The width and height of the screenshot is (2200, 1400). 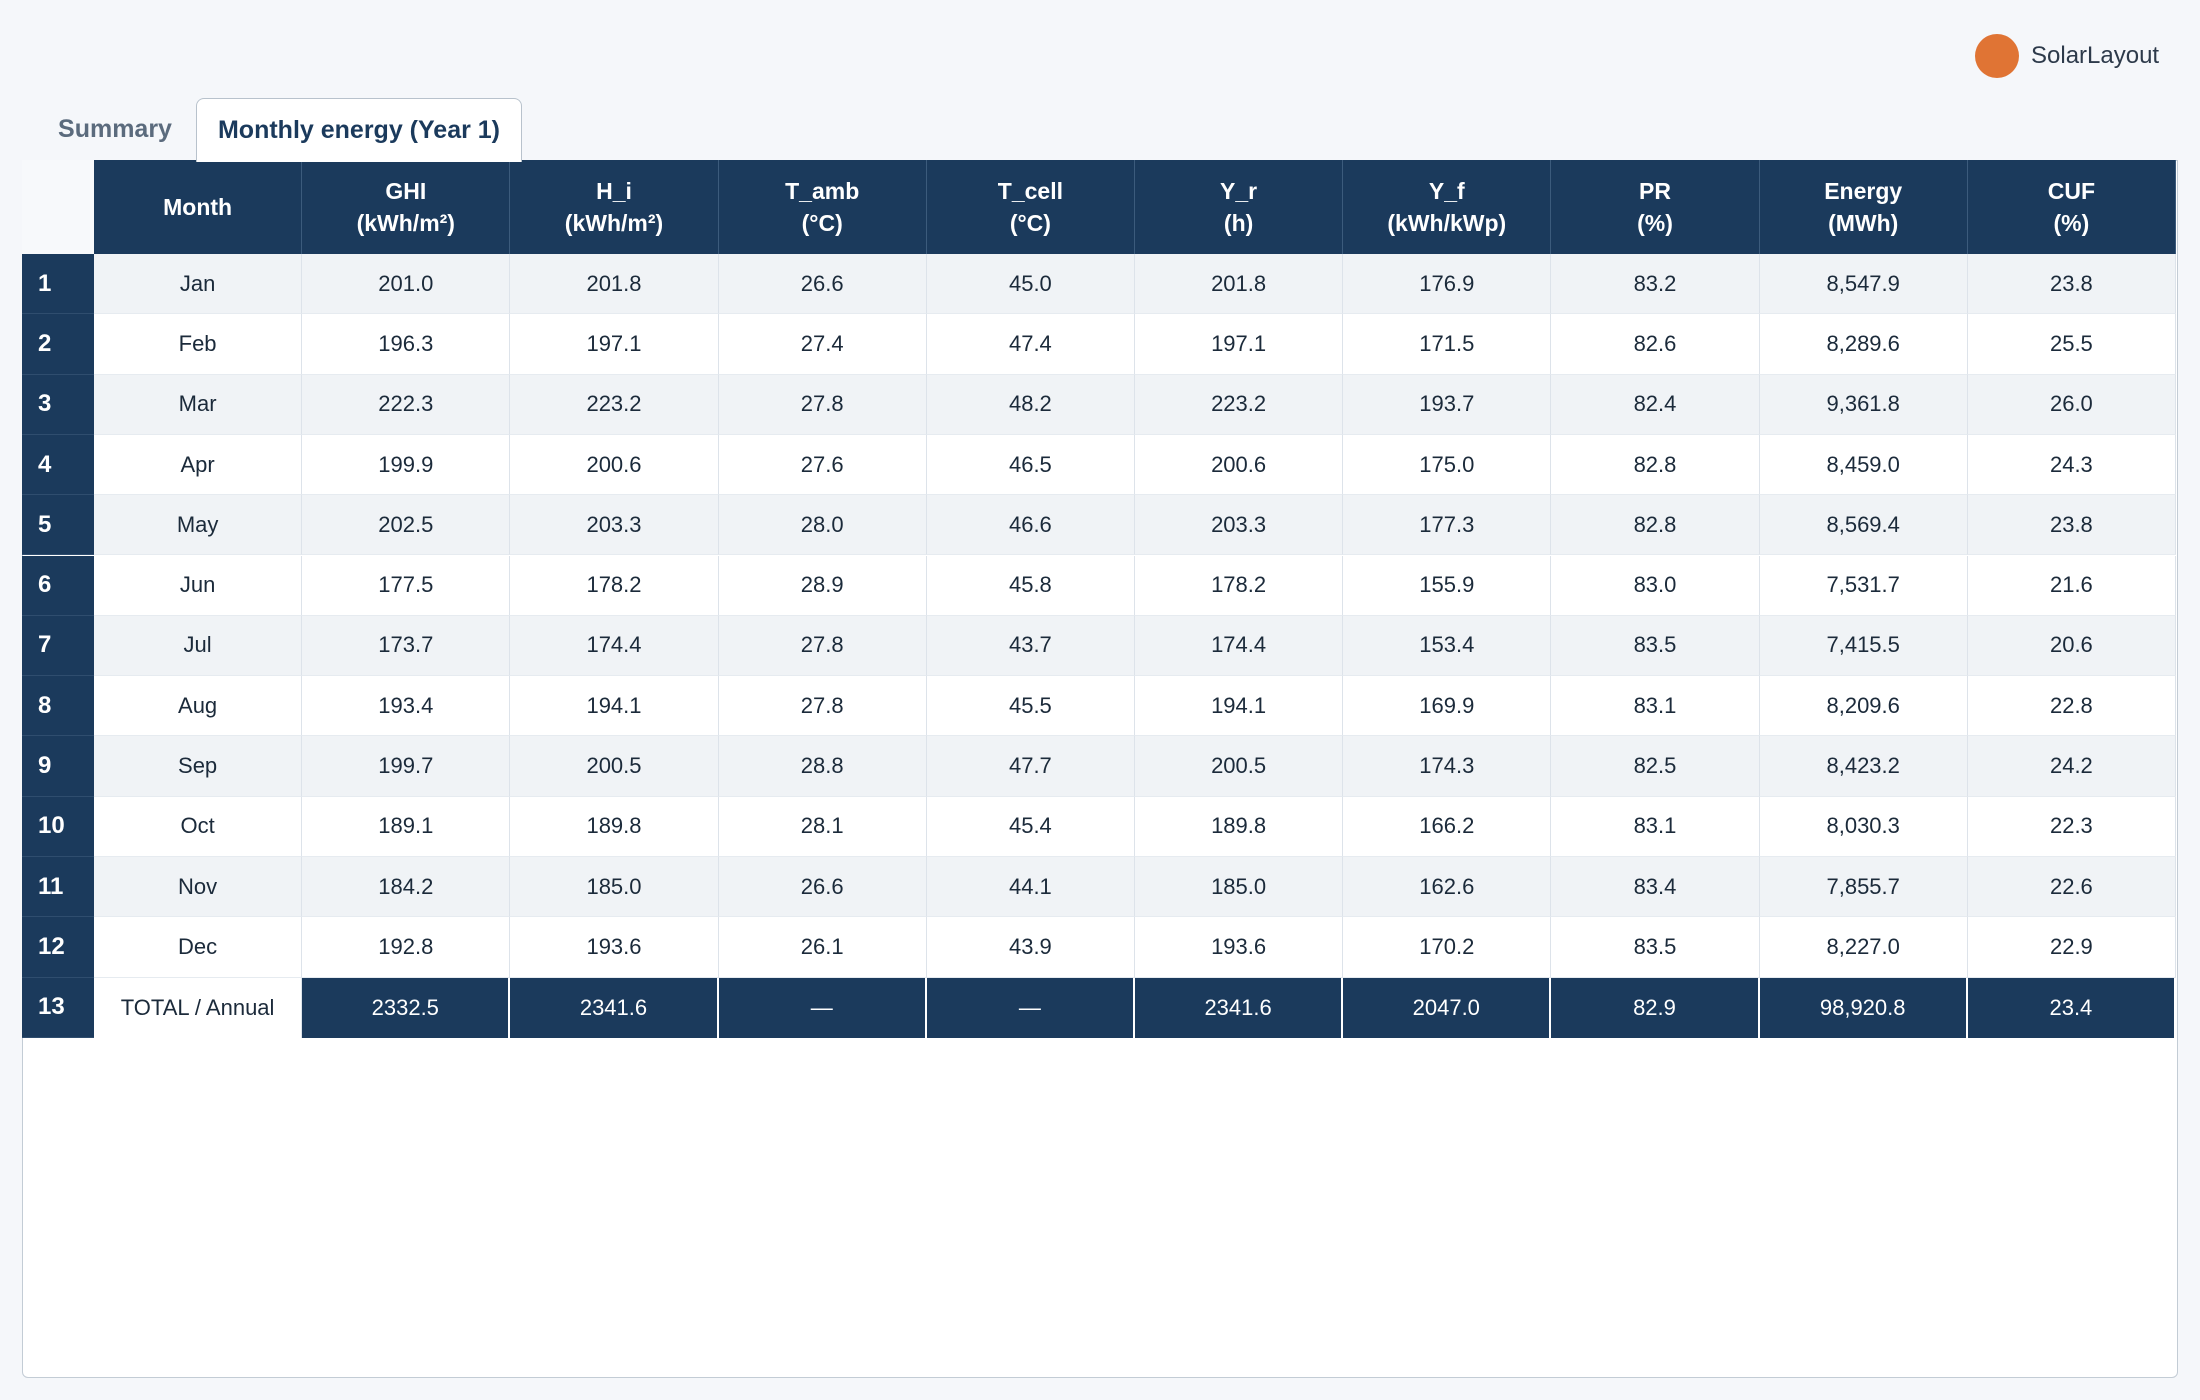 What do you see at coordinates (1655, 525) in the screenshot?
I see `cell: 82.8` at bounding box center [1655, 525].